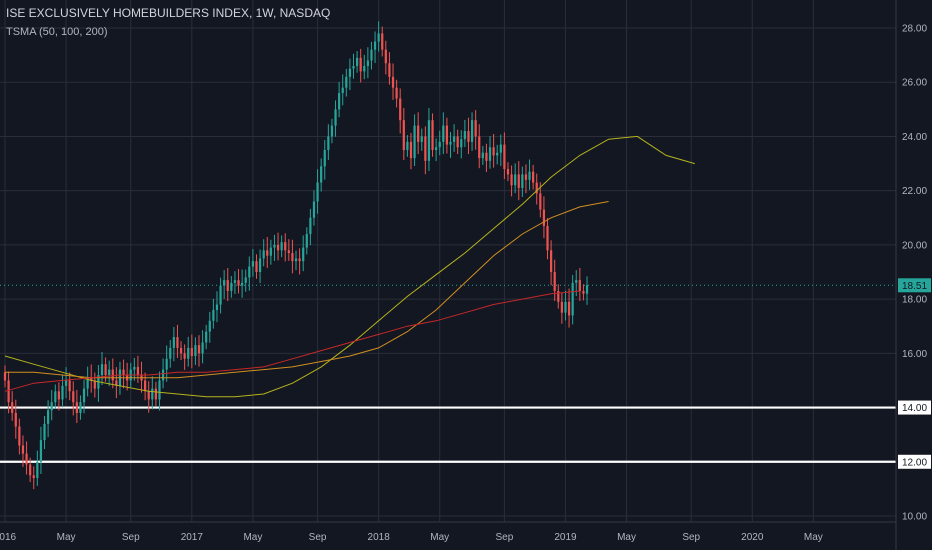 The image size is (932, 550). What do you see at coordinates (914, 407) in the screenshot?
I see `support-line-label-bg` at bounding box center [914, 407].